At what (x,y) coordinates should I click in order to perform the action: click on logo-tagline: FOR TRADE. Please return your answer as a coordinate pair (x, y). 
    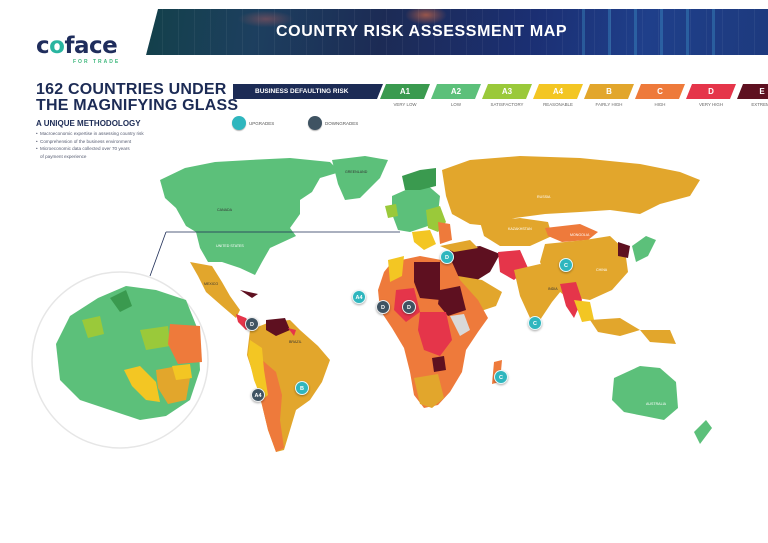
    Looking at the image, I should click on (97, 62).